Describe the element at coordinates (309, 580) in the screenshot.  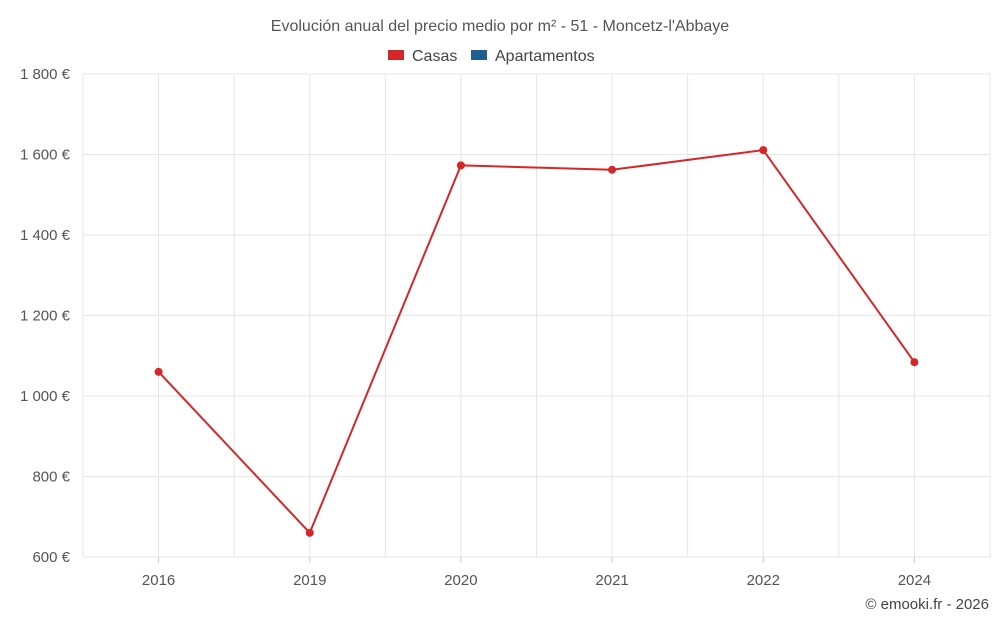
I see `x-tick-label: 2019` at that location.